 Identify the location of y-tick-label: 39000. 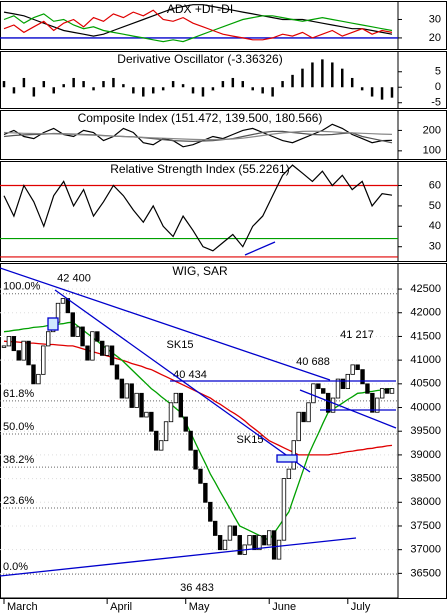
(425, 455).